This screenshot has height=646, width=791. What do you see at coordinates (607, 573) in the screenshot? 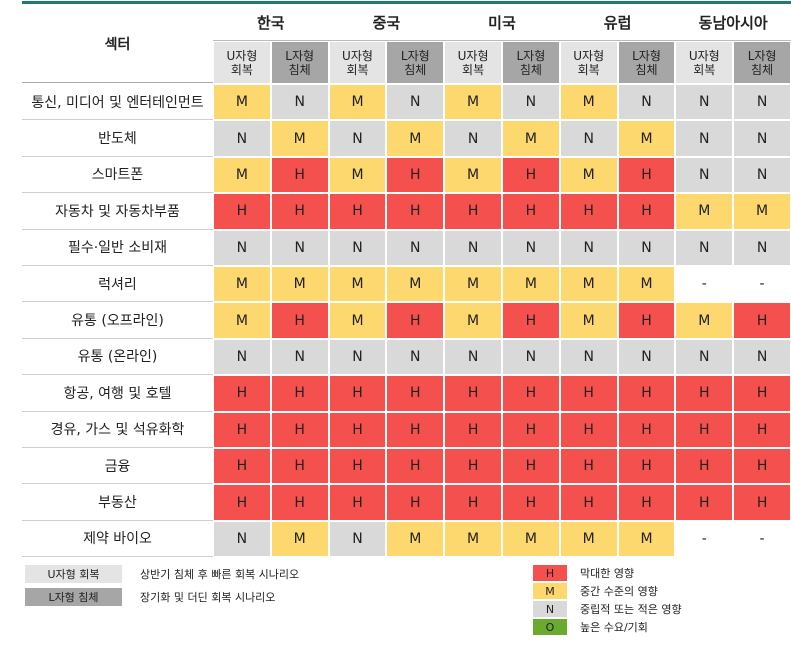
I see `impact-legend-text: 막대한 영향` at bounding box center [607, 573].